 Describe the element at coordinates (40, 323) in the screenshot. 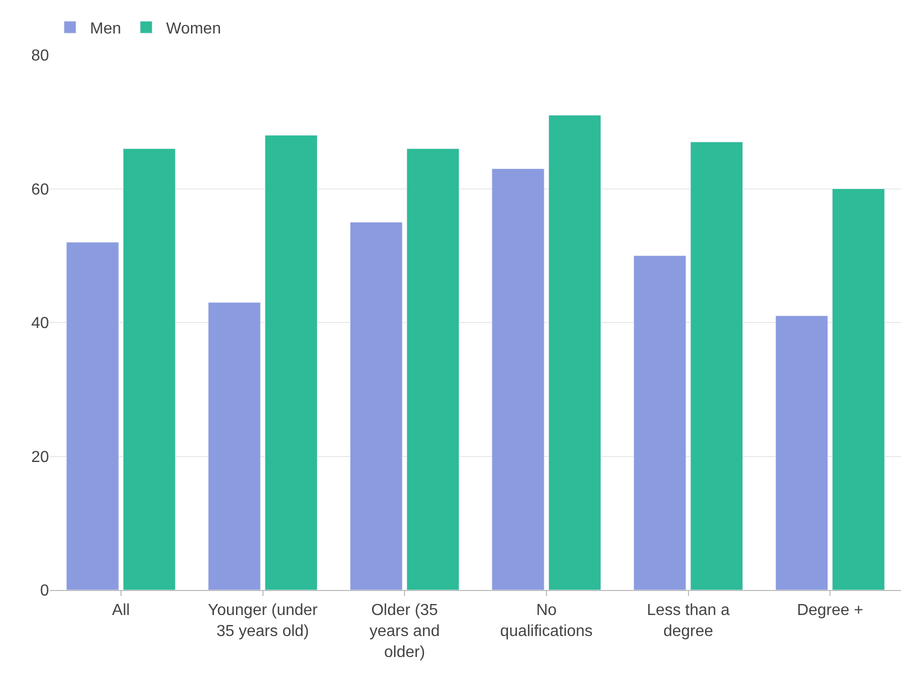

I see `y-tick-label: 40` at that location.